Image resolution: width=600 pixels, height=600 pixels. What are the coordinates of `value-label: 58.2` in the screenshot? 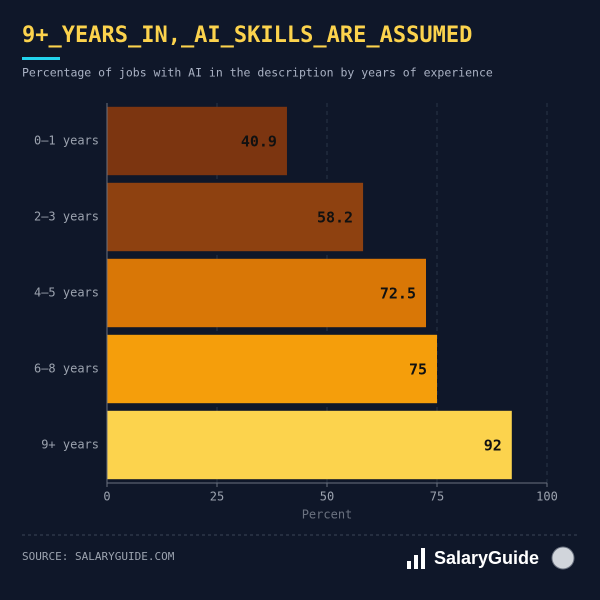 It's located at (335, 218).